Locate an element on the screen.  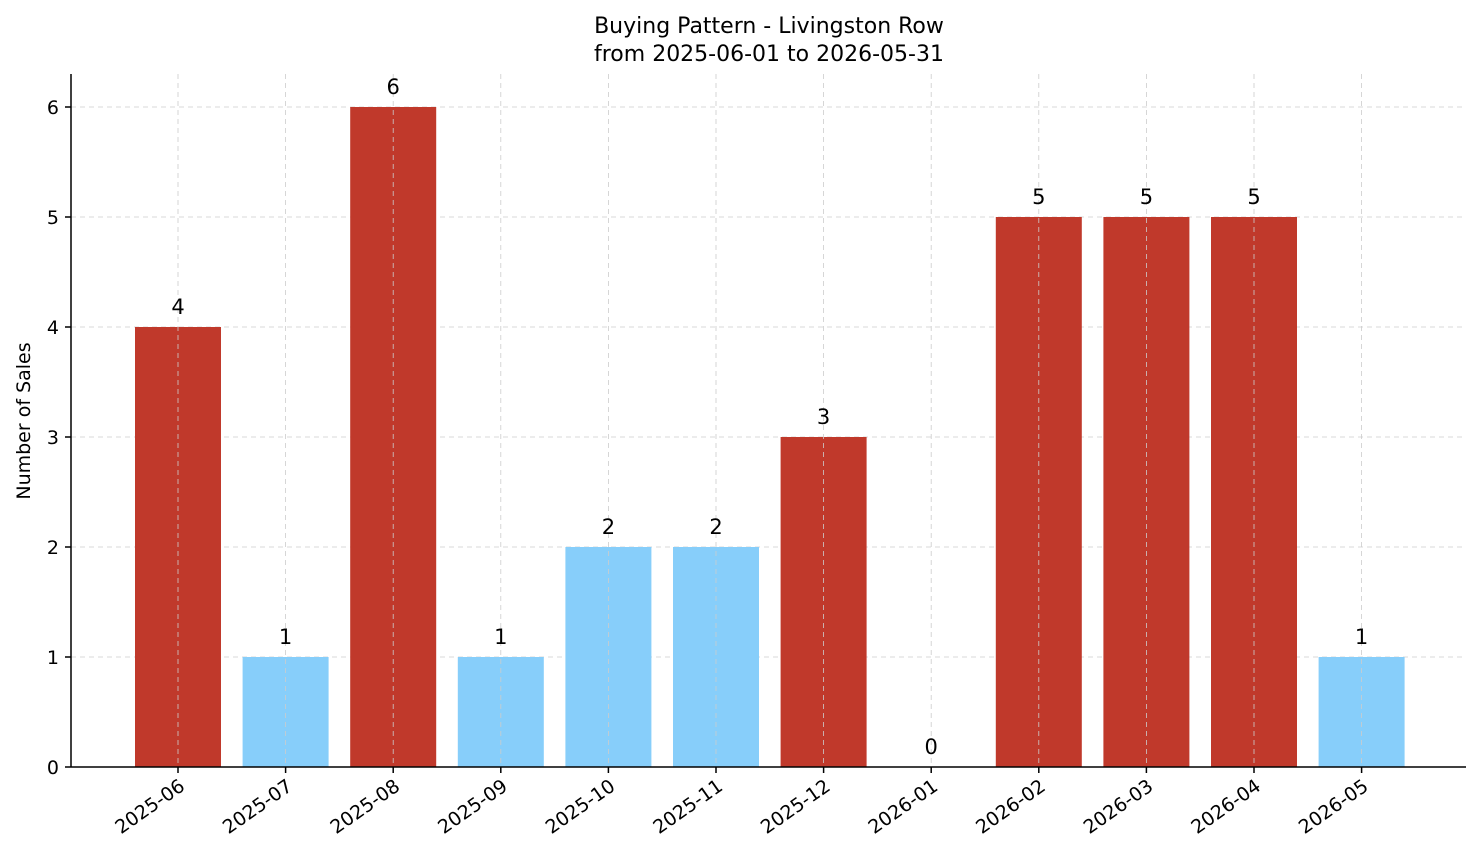
x-tick-label: 2026-03 is located at coordinates (1119, 807).